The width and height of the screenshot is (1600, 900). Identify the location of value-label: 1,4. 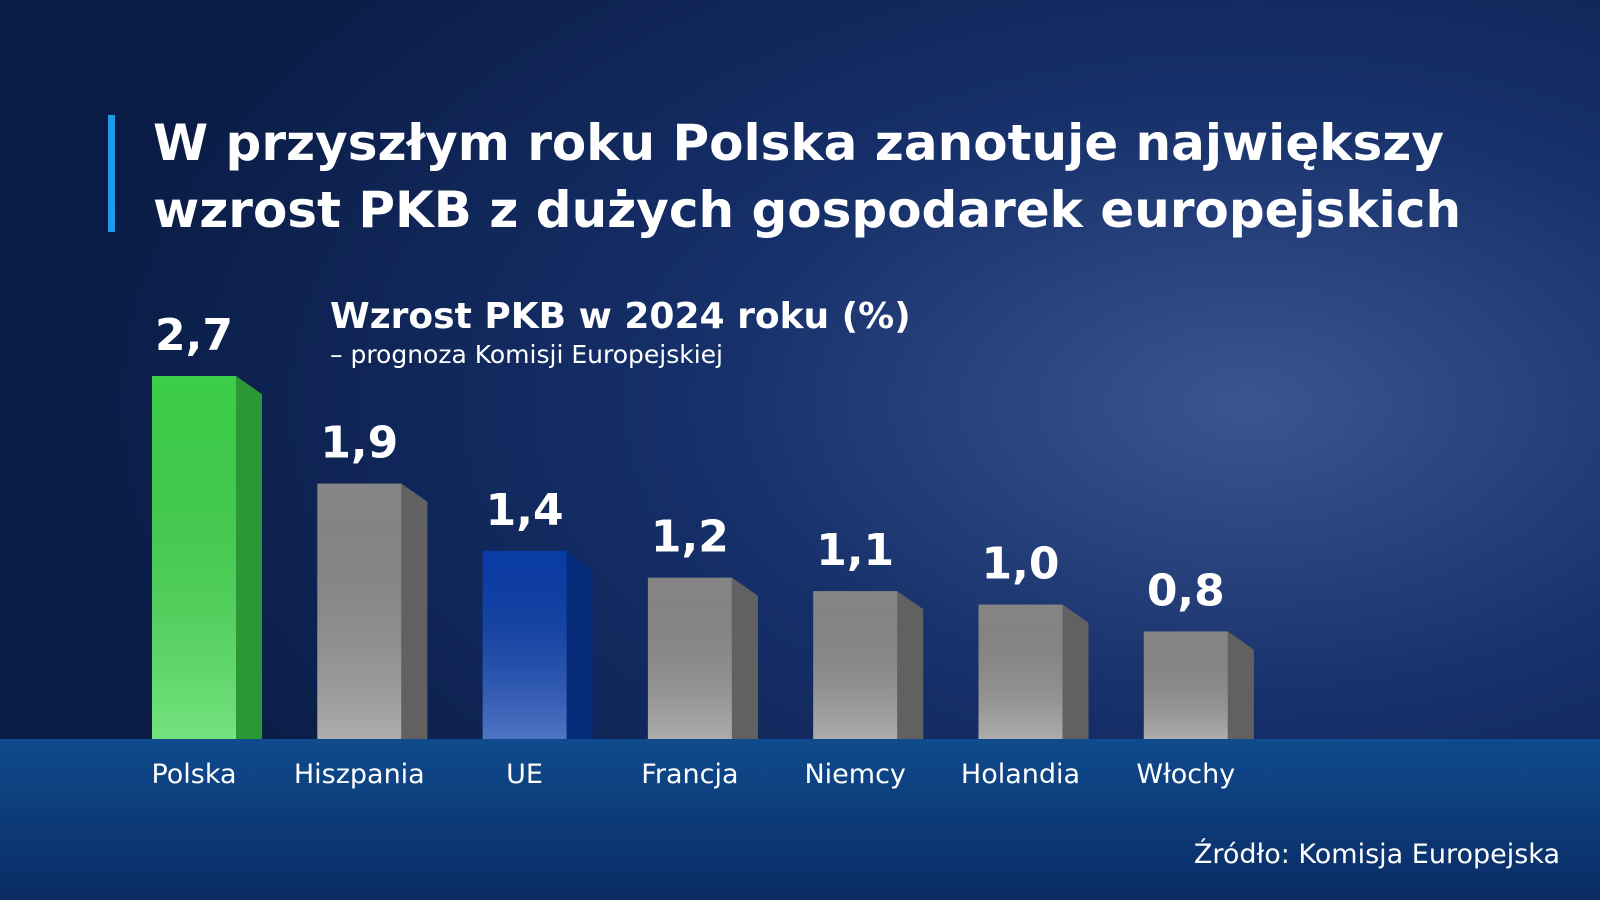
(525, 510).